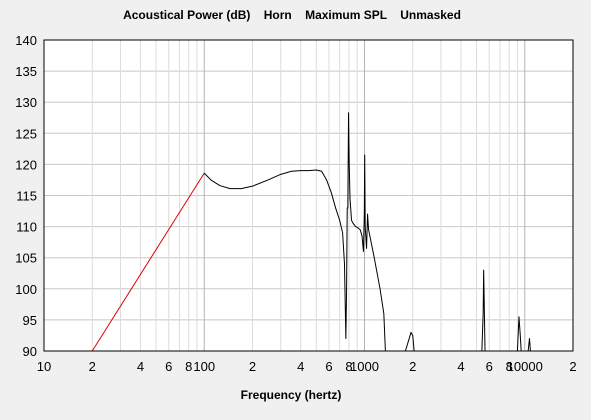 This screenshot has height=420, width=591. Describe the element at coordinates (30, 351) in the screenshot. I see `y-tick-label: 90` at that location.